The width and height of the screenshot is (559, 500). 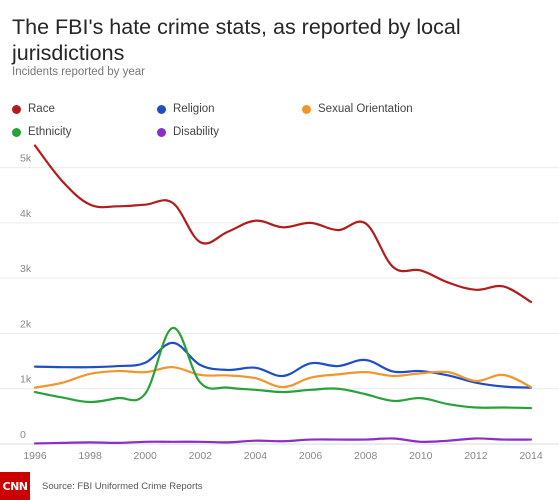 I want to click on legend-item-religion: Religion, so click(x=186, y=109).